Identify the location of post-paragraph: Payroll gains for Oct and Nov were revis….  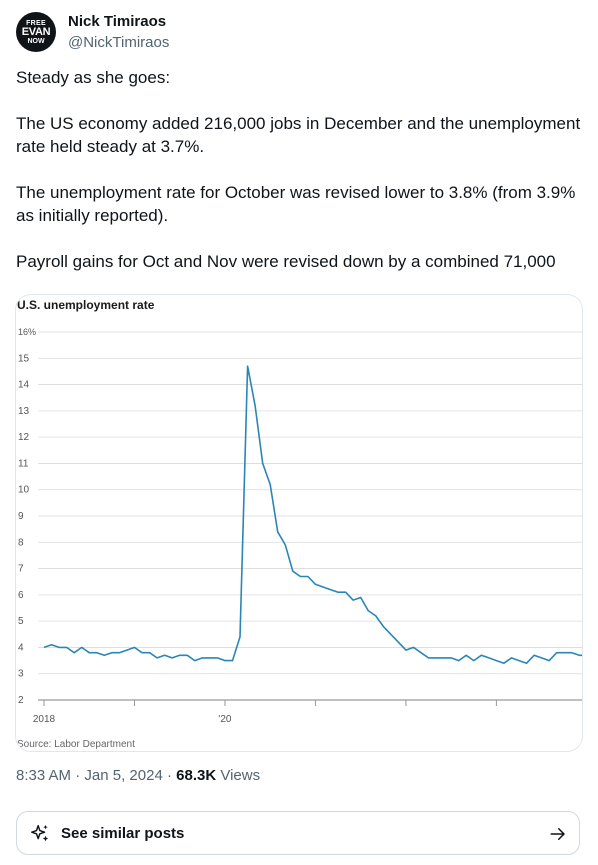
(286, 261).